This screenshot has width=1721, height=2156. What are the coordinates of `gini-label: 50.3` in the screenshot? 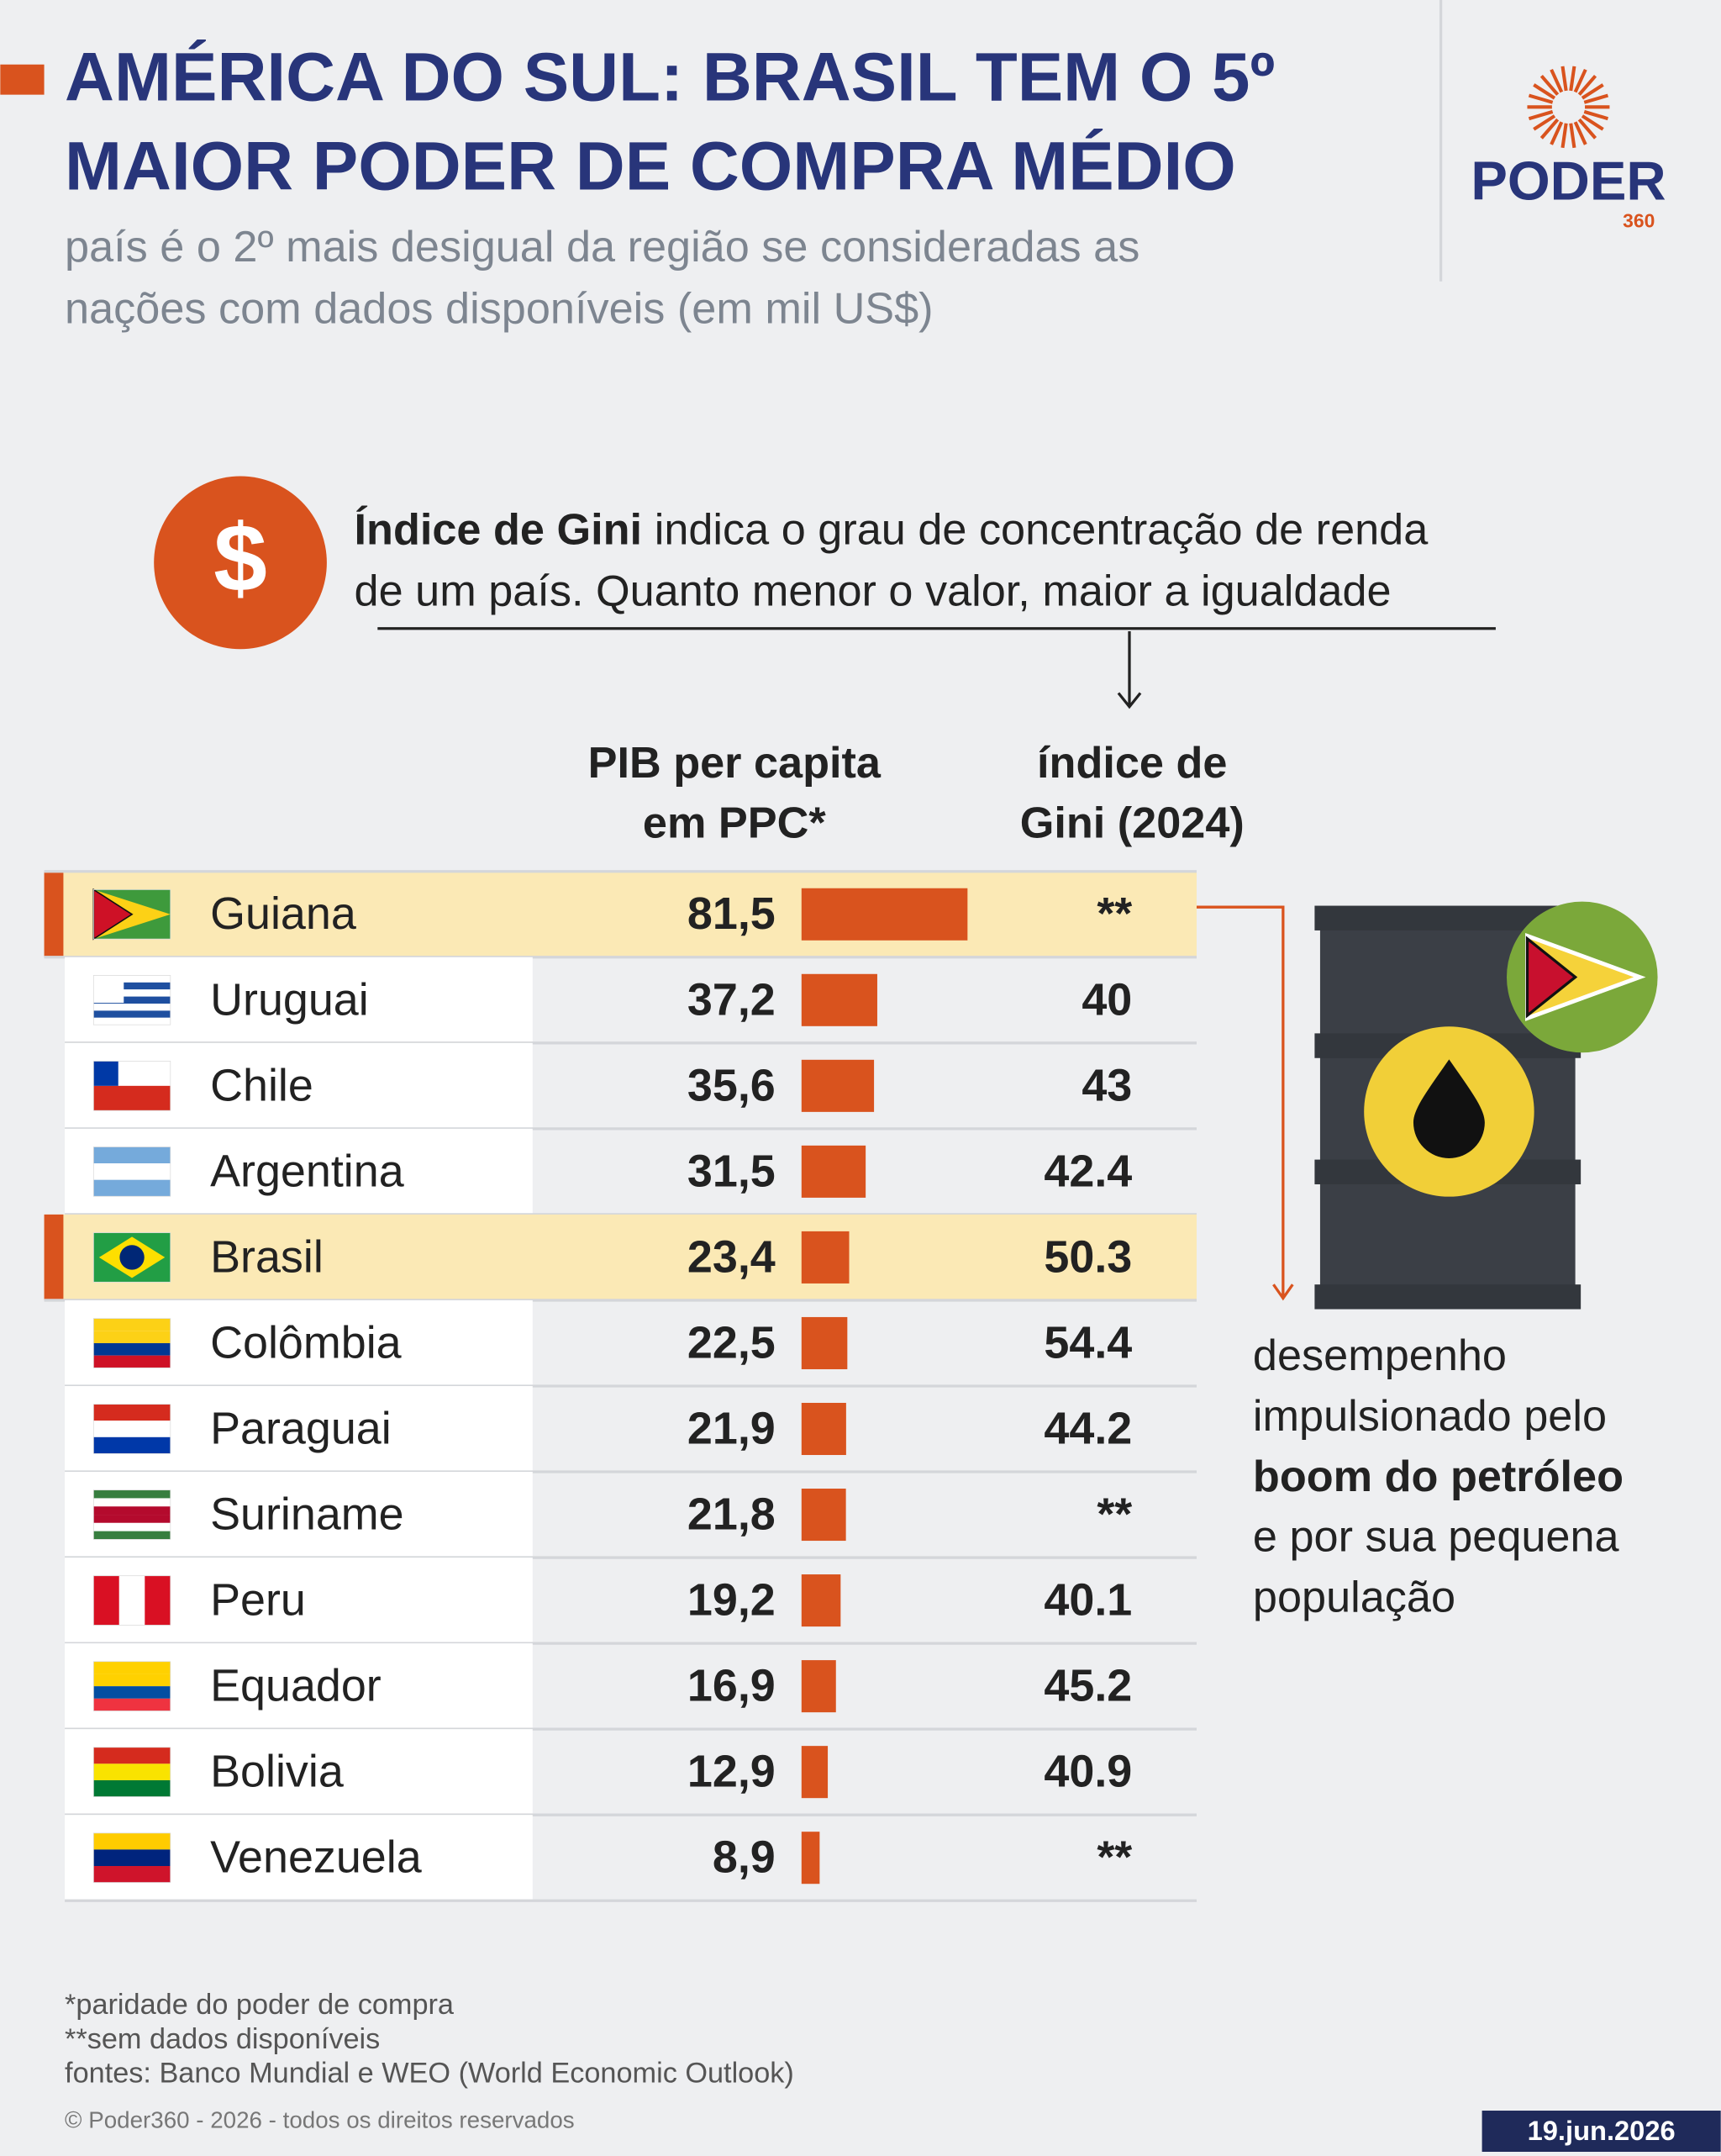 It's located at (1088, 1256).